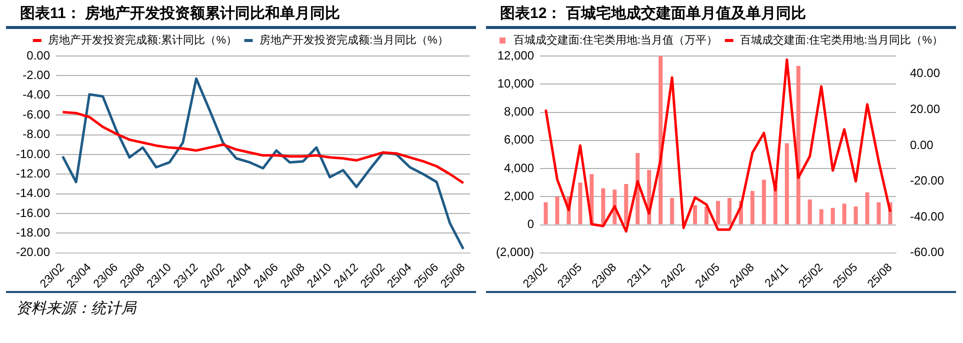 This screenshot has height=343, width=963. I want to click on y-tick-label: -16.00, so click(33, 213).